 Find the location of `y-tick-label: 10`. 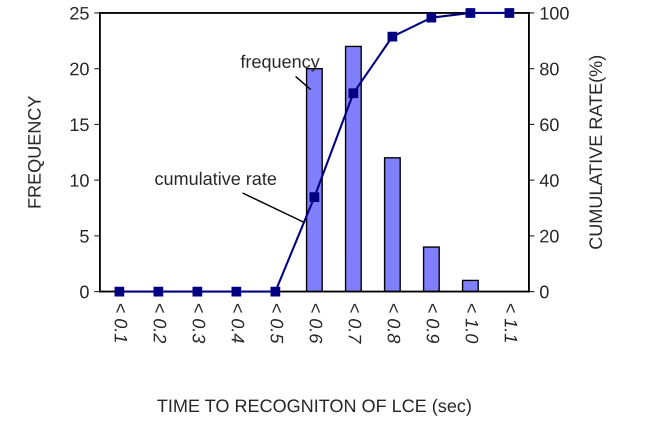

y-tick-label: 10 is located at coordinates (79, 180).